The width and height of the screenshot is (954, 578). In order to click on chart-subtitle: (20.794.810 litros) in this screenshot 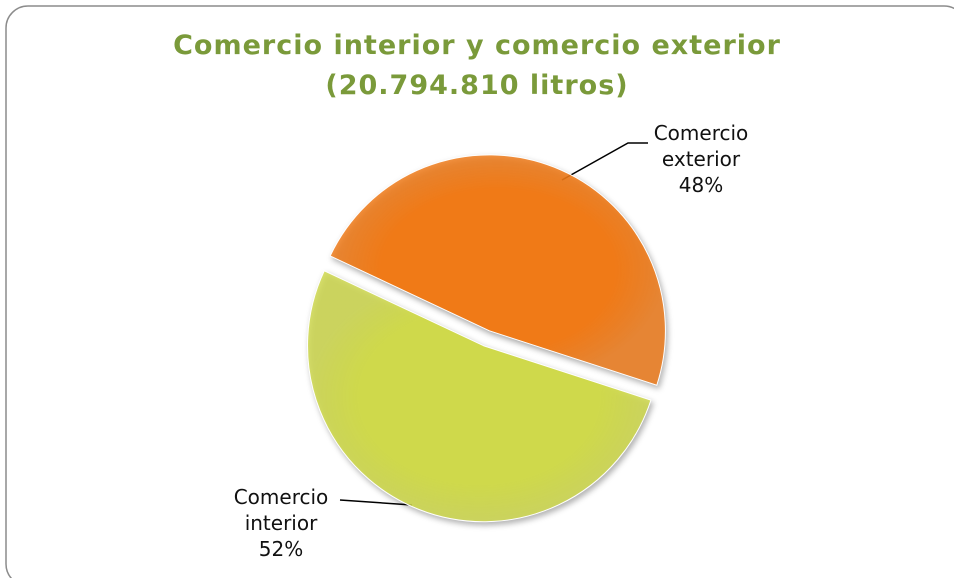, I will do `click(477, 85)`.